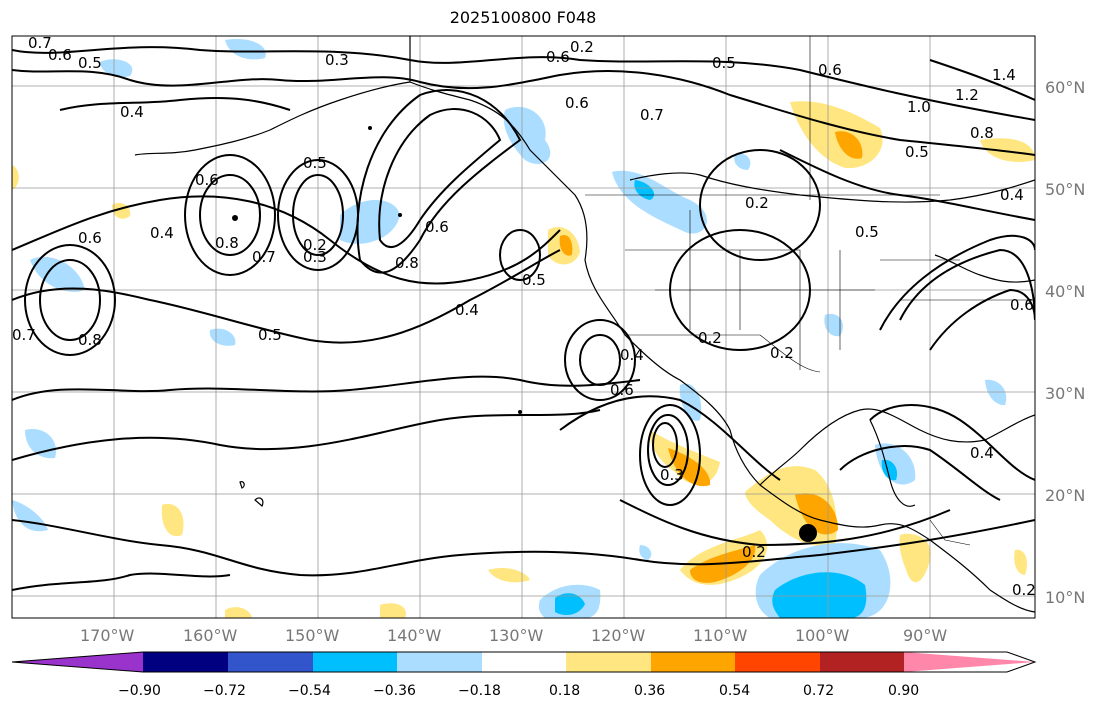 The height and width of the screenshot is (712, 1105). Describe the element at coordinates (312, 635) in the screenshot. I see `lon-label: 150°W` at that location.